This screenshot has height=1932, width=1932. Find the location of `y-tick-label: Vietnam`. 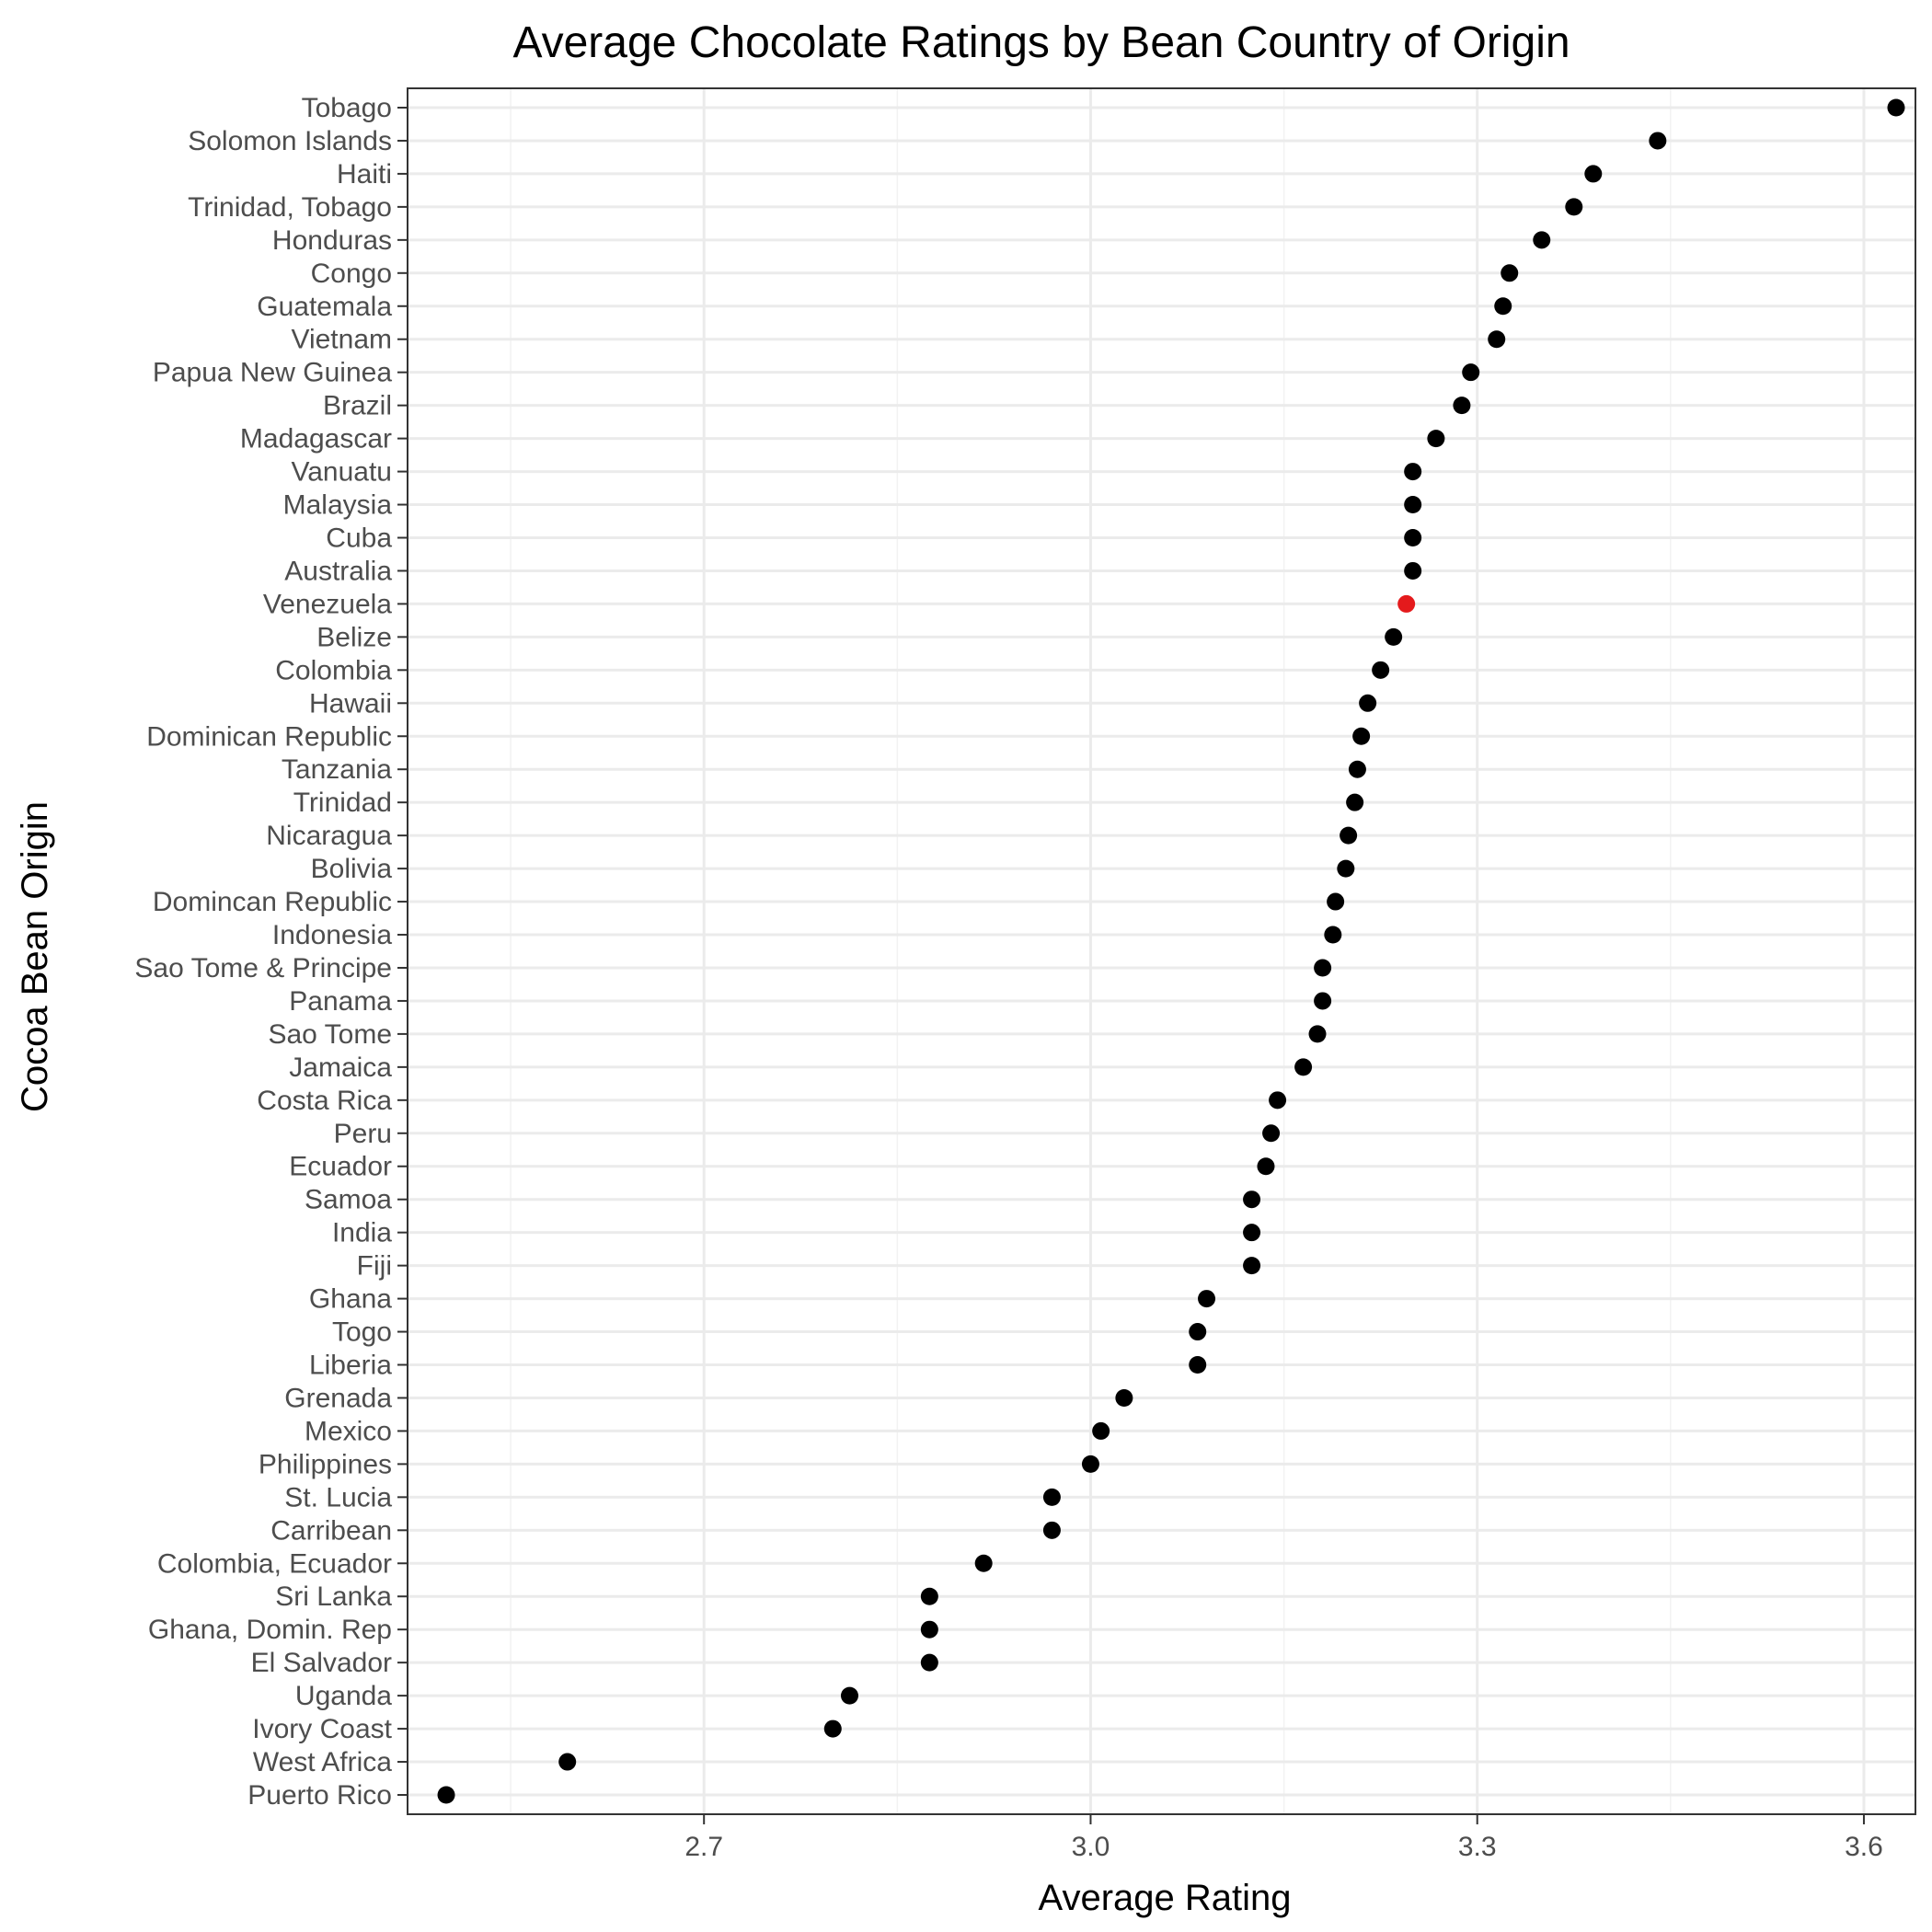

y-tick-label: Vietnam is located at coordinates (341, 340).